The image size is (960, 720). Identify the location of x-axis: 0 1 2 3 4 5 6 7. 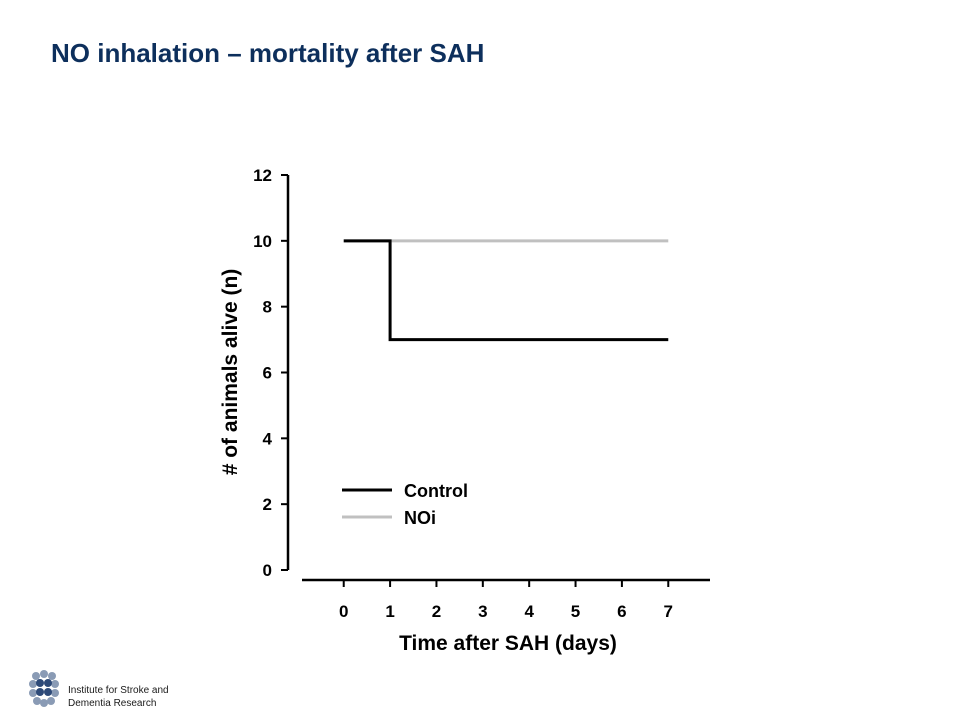
(506, 599).